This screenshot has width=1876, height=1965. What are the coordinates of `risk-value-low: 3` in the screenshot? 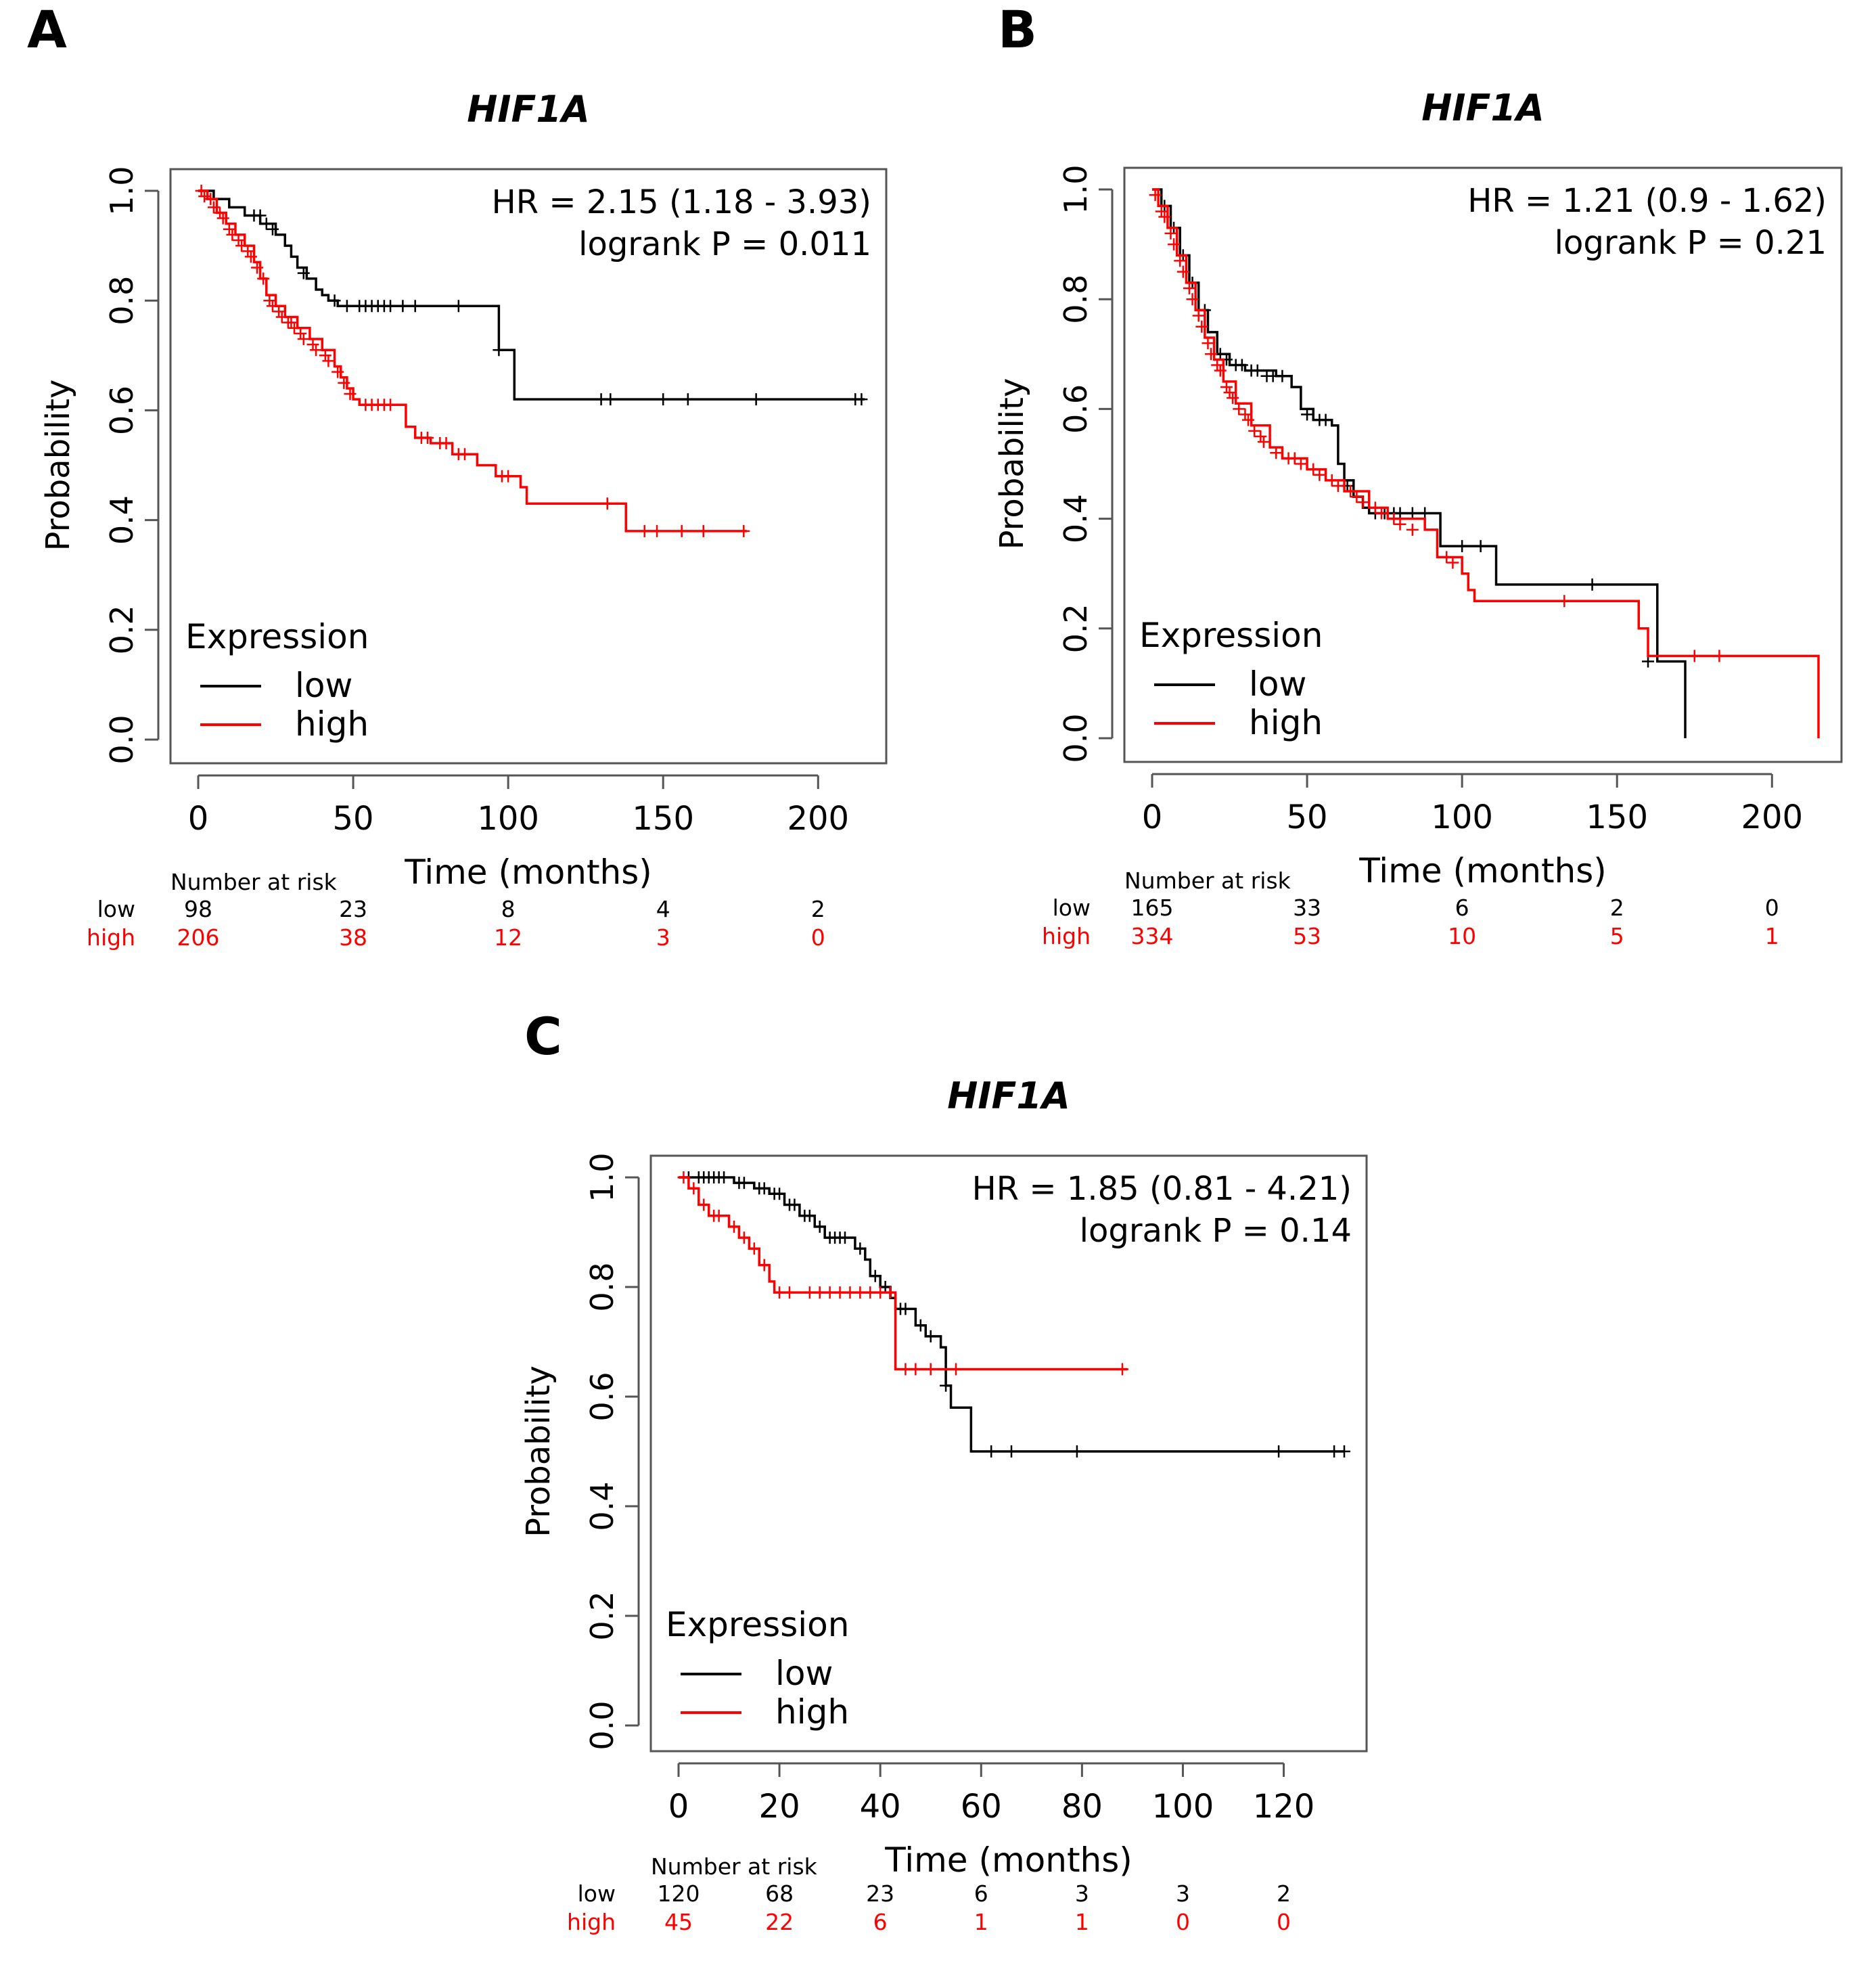 It's located at (1183, 1894).